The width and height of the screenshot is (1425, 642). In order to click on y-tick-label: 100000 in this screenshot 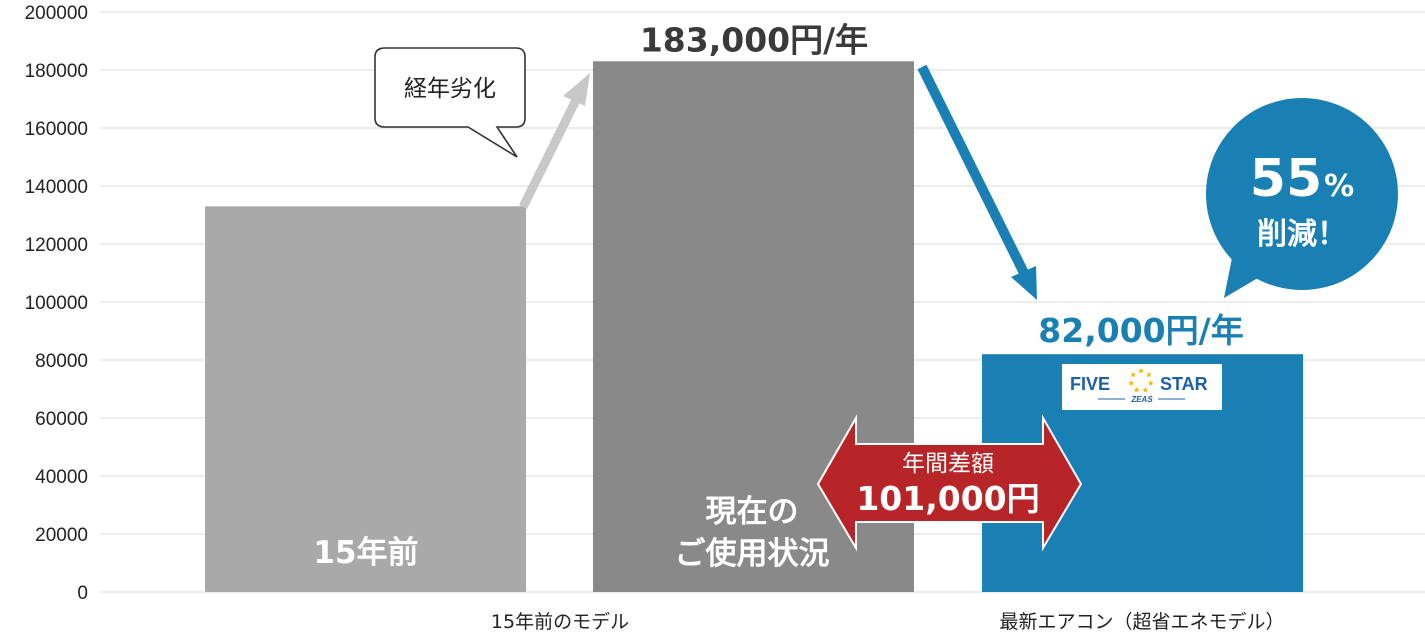, I will do `click(56, 303)`.